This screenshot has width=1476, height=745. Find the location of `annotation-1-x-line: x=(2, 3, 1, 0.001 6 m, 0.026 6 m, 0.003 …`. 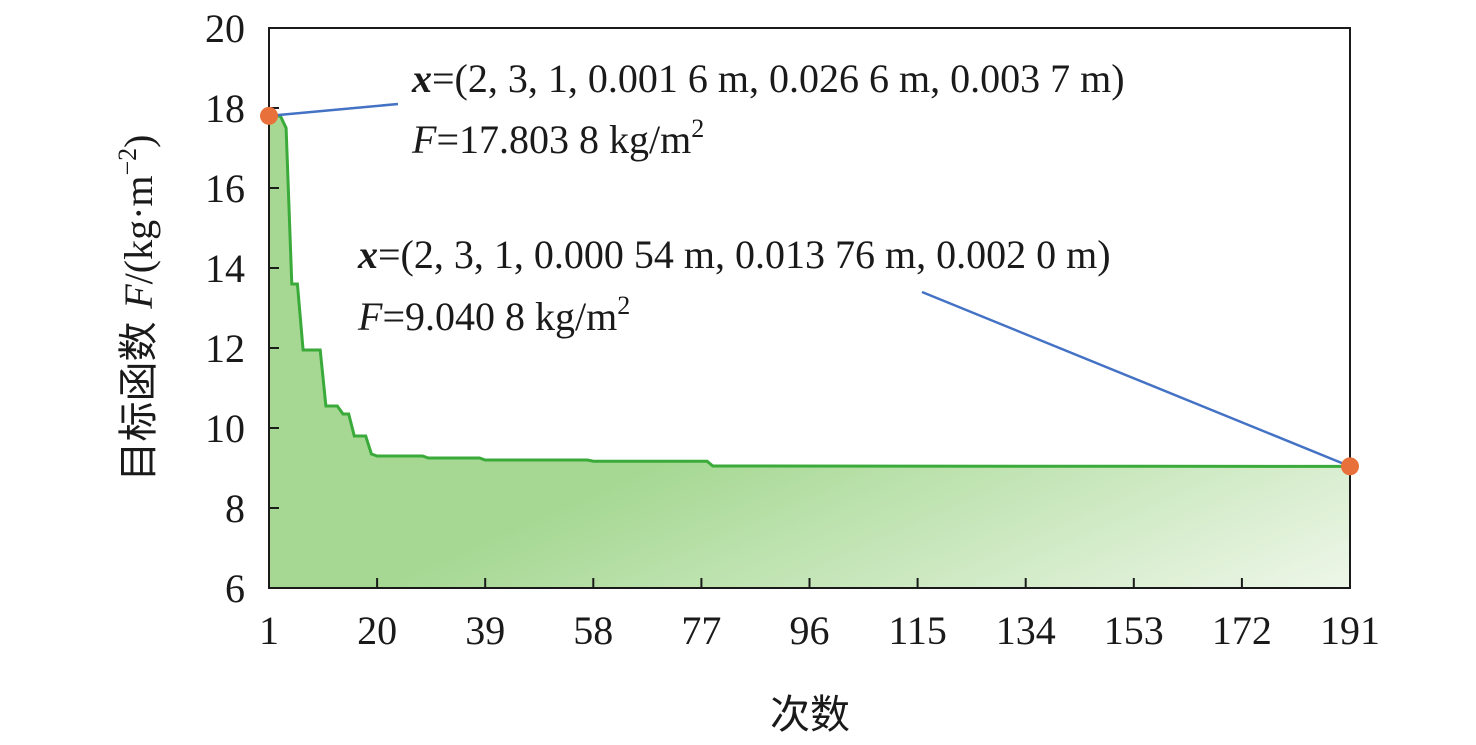

annotation-1-x-line: x=(2, 3, 1, 0.001 6 m, 0.026 6 m, 0.003 … is located at coordinates (768, 78).